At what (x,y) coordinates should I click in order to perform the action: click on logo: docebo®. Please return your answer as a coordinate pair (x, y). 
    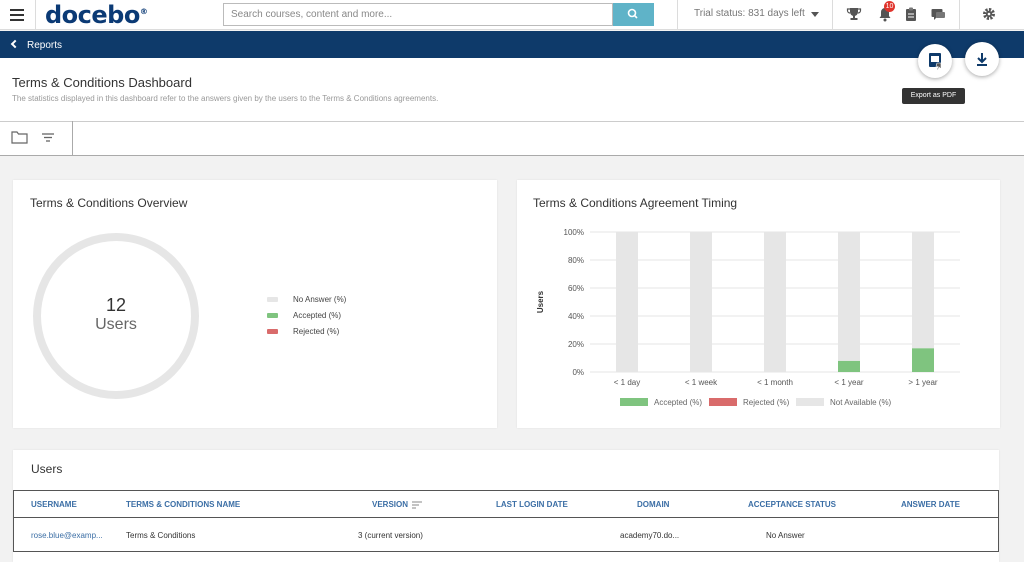
    Looking at the image, I should click on (96, 15).